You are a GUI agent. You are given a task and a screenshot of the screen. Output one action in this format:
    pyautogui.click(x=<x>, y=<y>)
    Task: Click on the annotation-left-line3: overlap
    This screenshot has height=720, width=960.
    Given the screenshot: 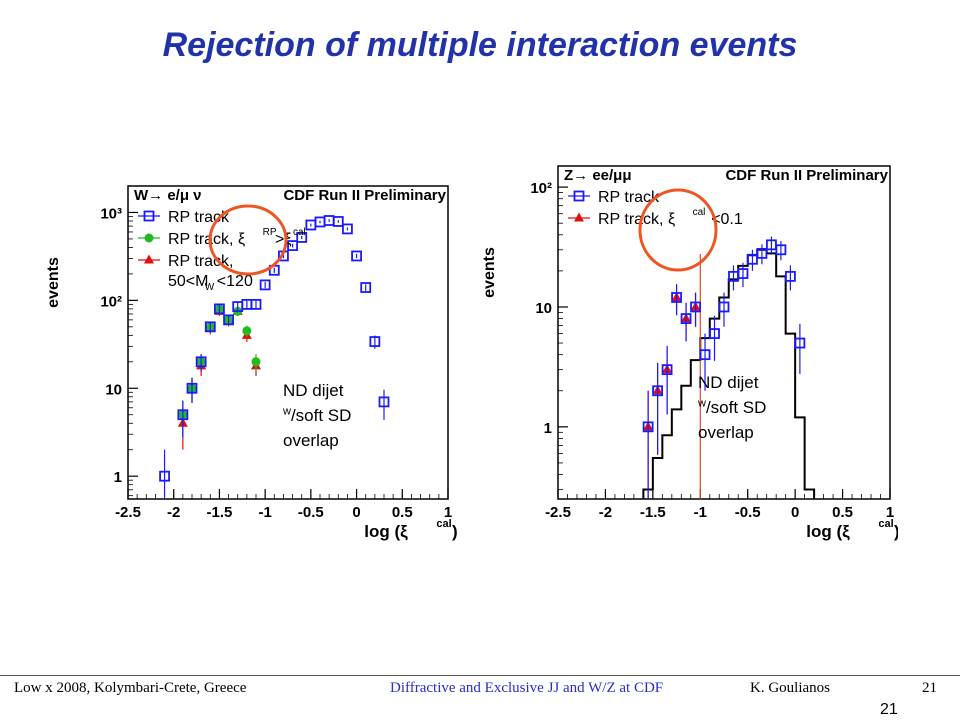 What is the action you would take?
    pyautogui.click(x=311, y=440)
    